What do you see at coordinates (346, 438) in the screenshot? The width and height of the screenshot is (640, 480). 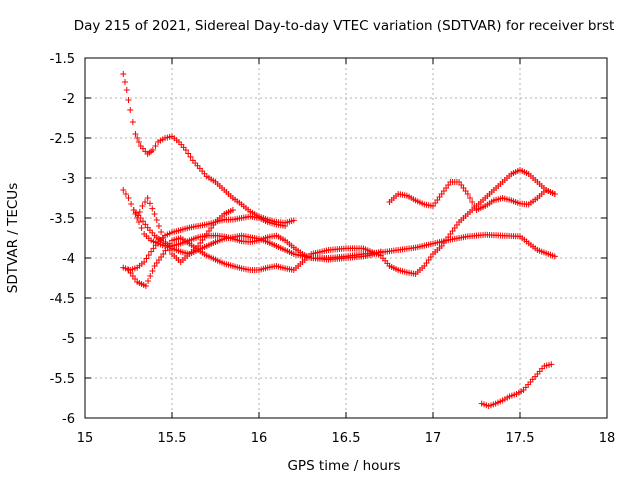 I see `x-tick-label: 16.5` at bounding box center [346, 438].